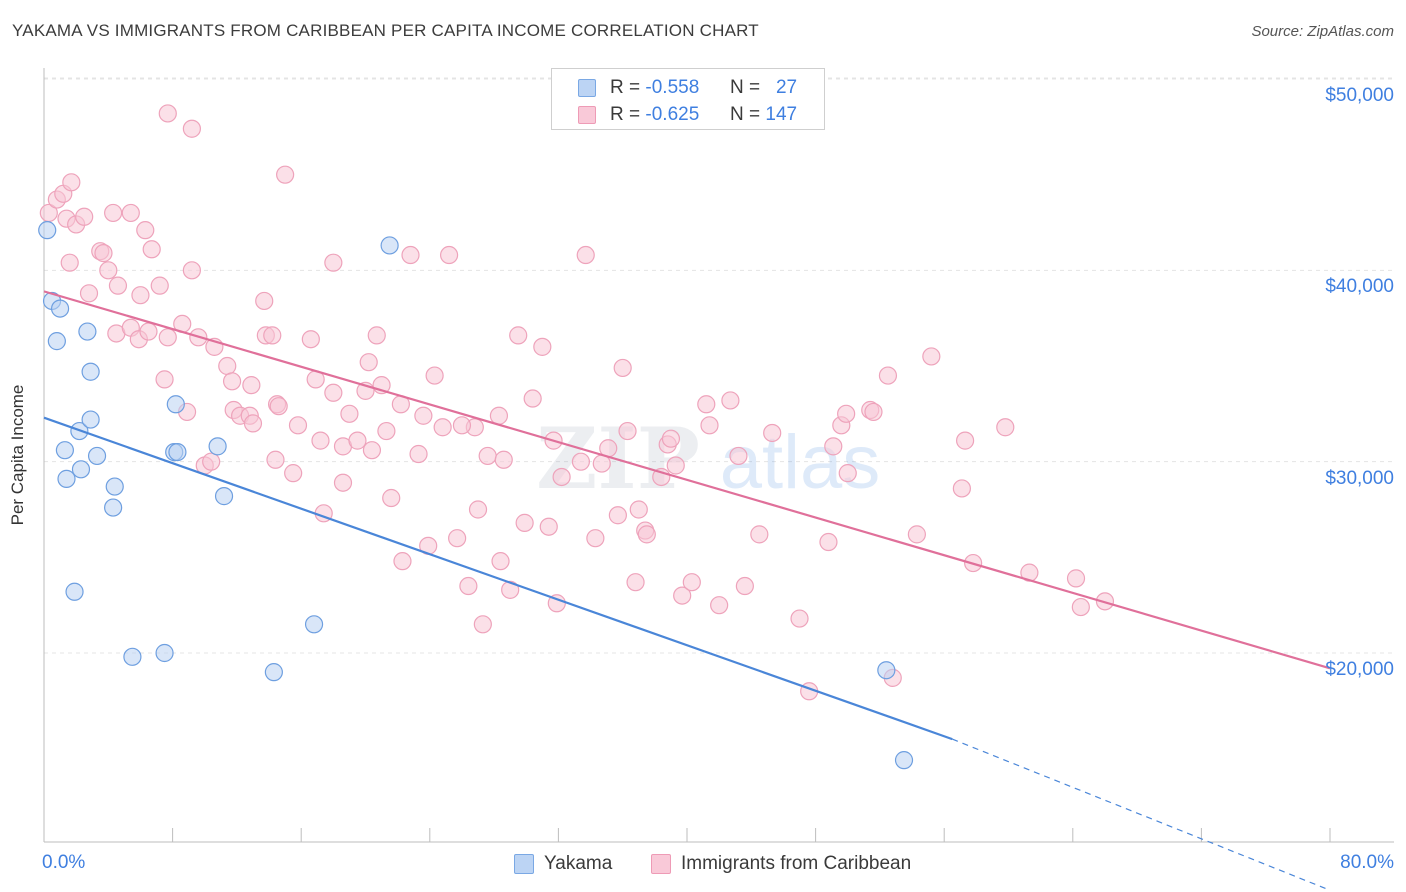  I want to click on y-tick-label: $20,000, so click(1359, 669).